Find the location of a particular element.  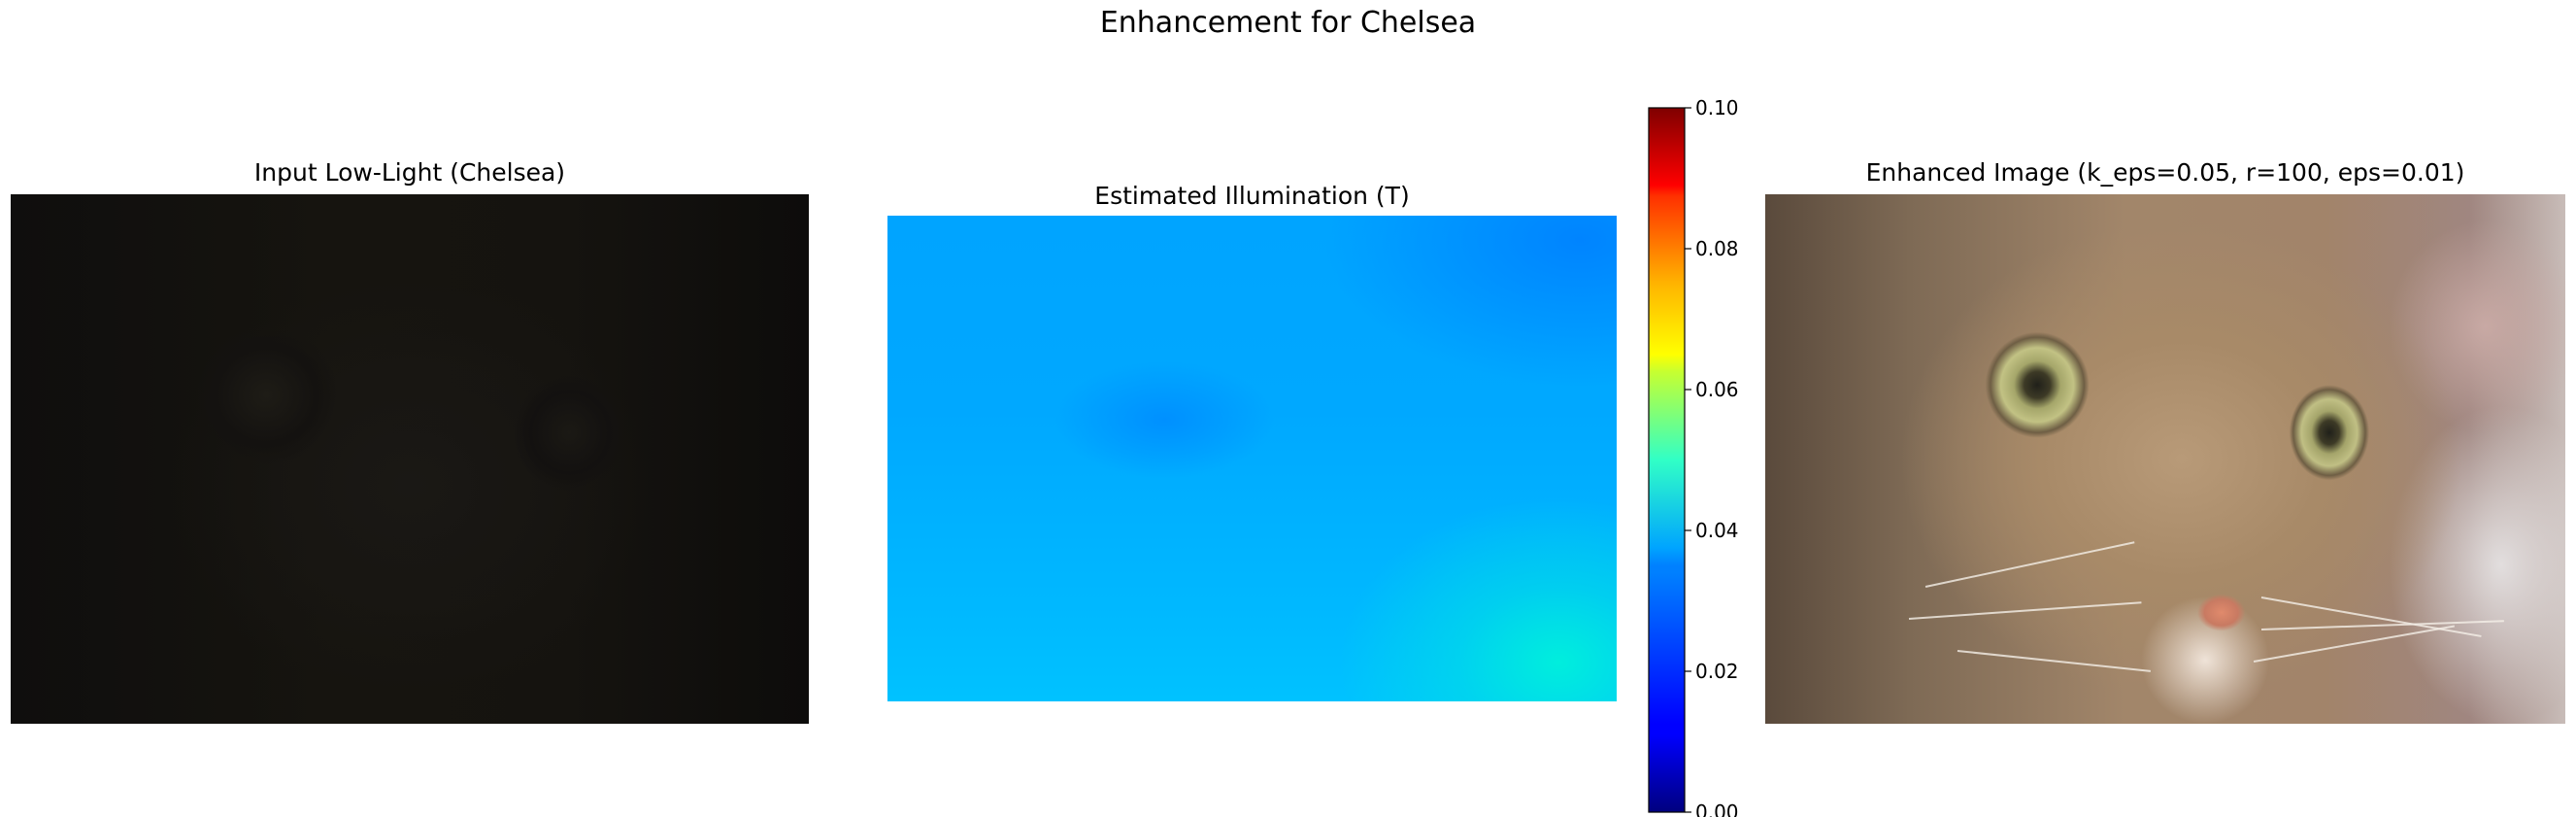

colorbar-tick-label: 0.10 is located at coordinates (1717, 108).